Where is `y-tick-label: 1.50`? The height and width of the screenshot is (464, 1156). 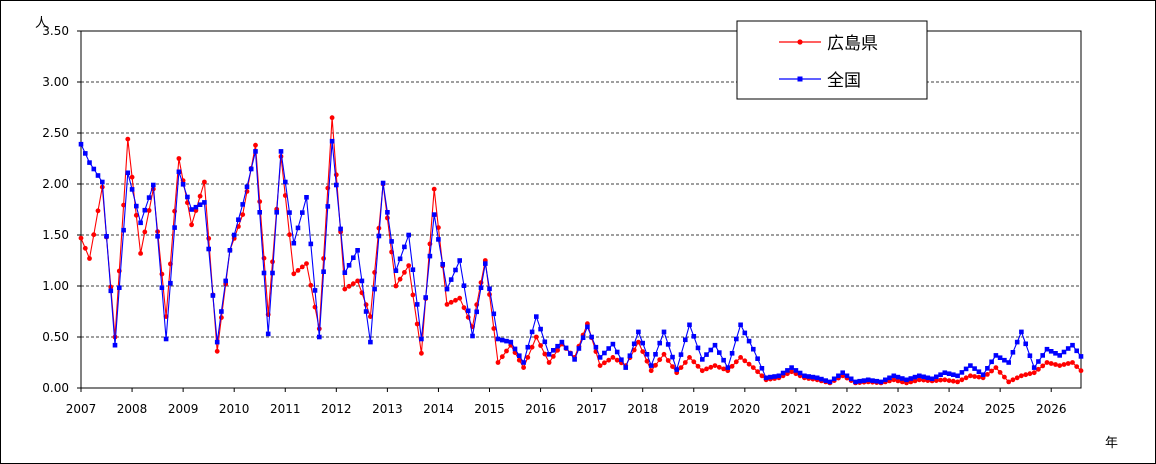 y-tick-label: 1.50 is located at coordinates (55, 235).